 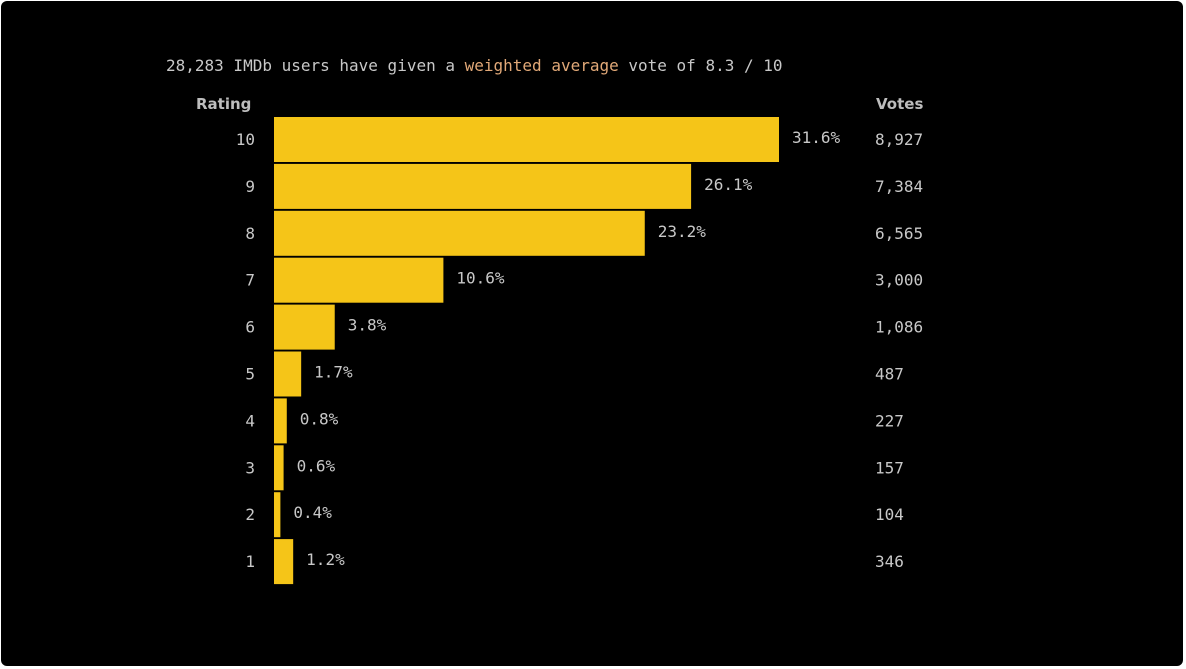 What do you see at coordinates (325, 559) in the screenshot?
I see `percent-label: 1.2%` at bounding box center [325, 559].